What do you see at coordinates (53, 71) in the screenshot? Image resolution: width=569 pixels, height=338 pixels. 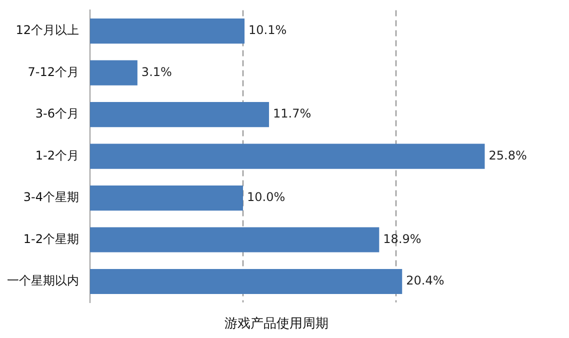 I see `y-tick-label: 7-12个月` at bounding box center [53, 71].